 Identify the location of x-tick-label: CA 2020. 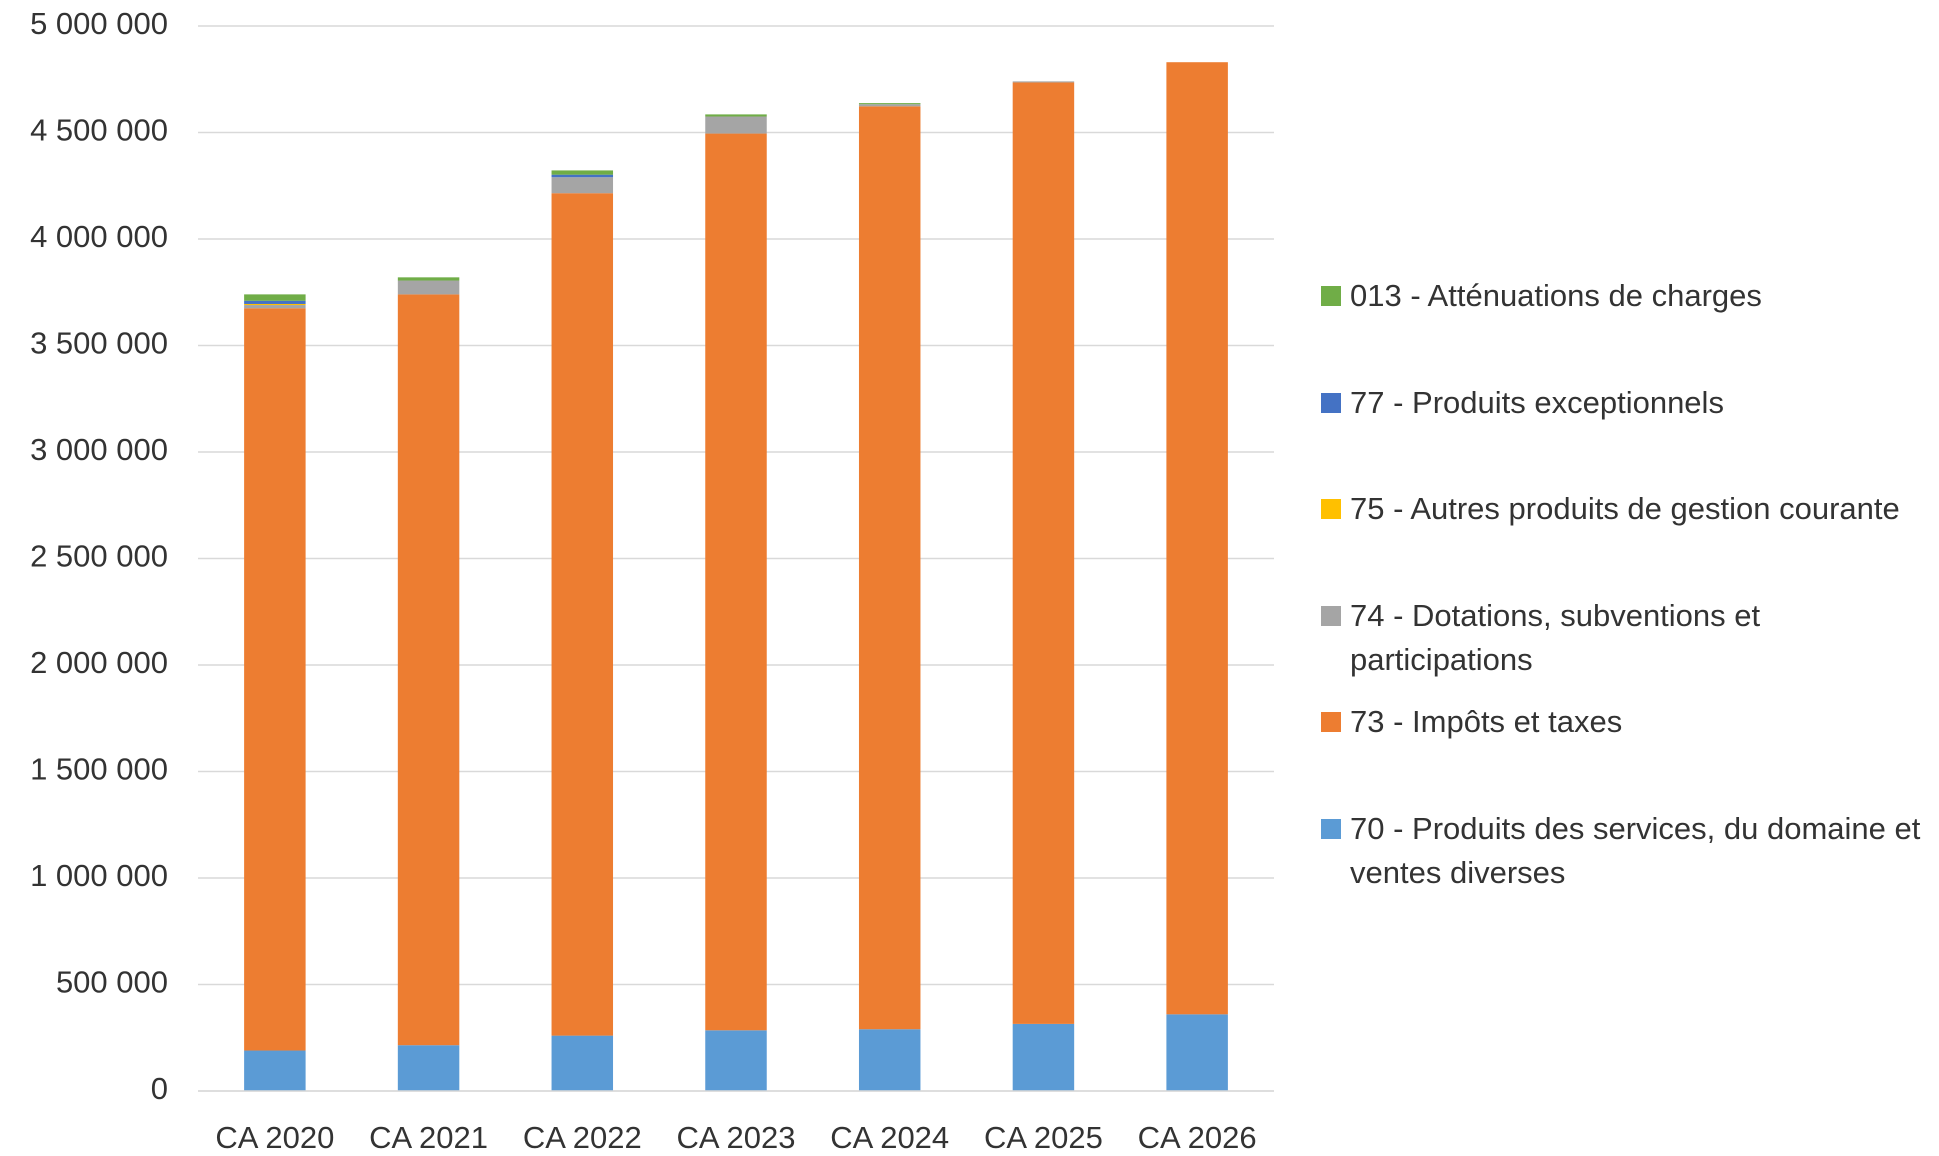
(274, 1137).